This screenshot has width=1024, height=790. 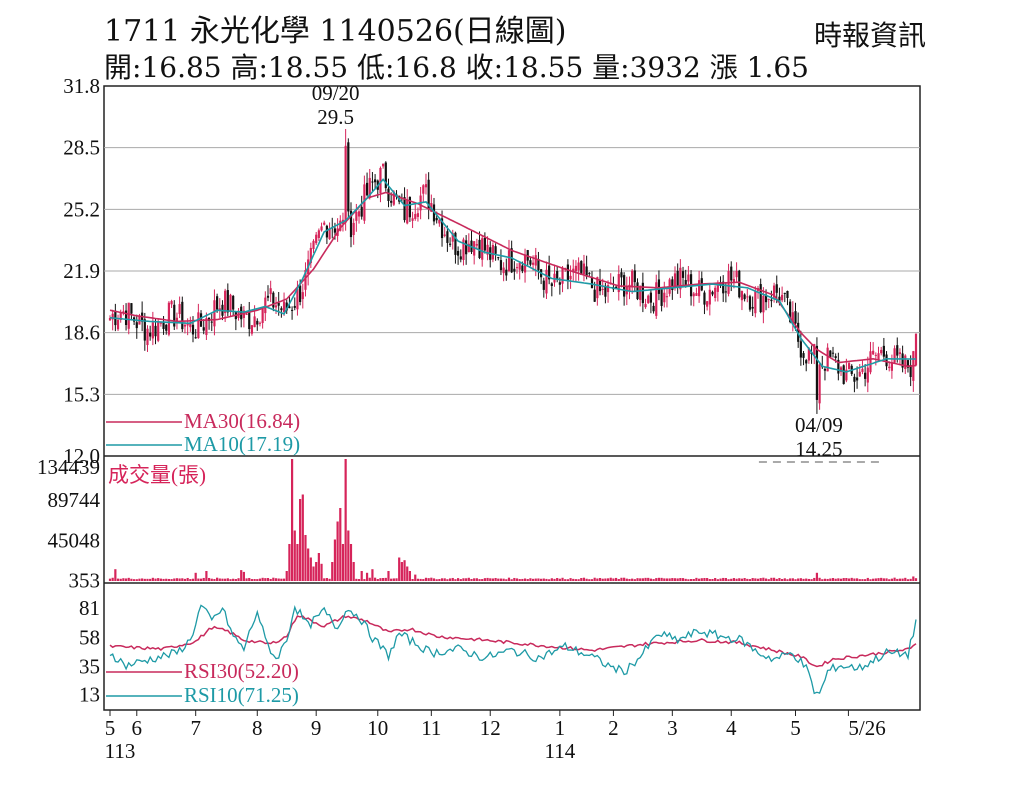 What do you see at coordinates (195, 728) in the screenshot?
I see `month-label: 7` at bounding box center [195, 728].